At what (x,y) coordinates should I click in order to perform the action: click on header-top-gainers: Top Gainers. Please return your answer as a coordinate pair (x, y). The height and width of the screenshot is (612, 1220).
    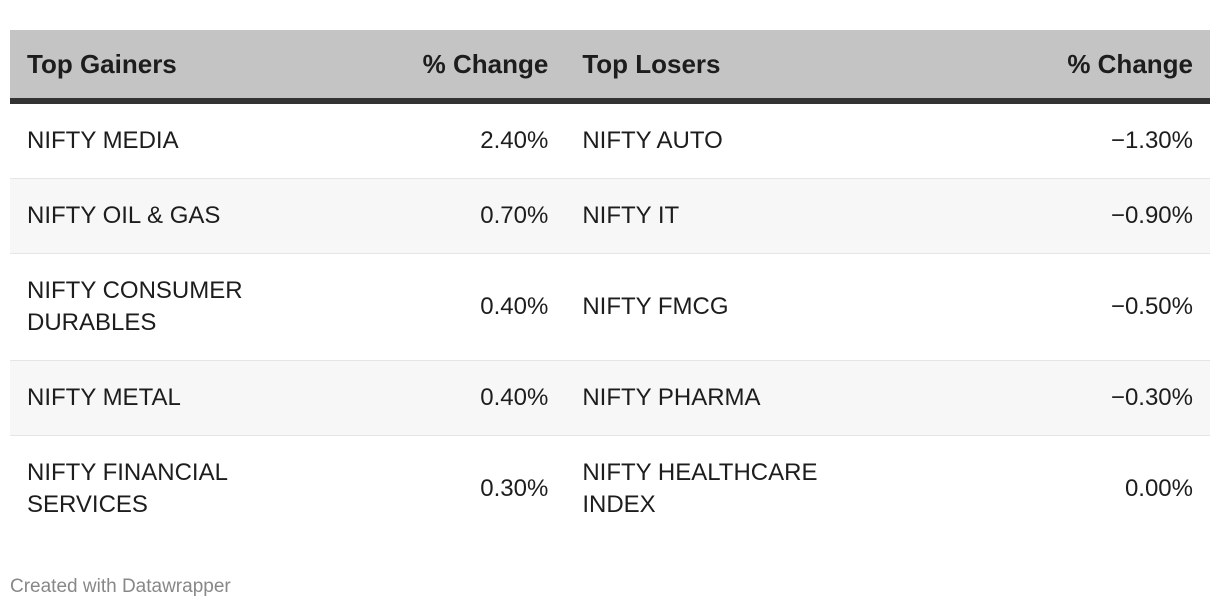
    Looking at the image, I should click on (153, 67).